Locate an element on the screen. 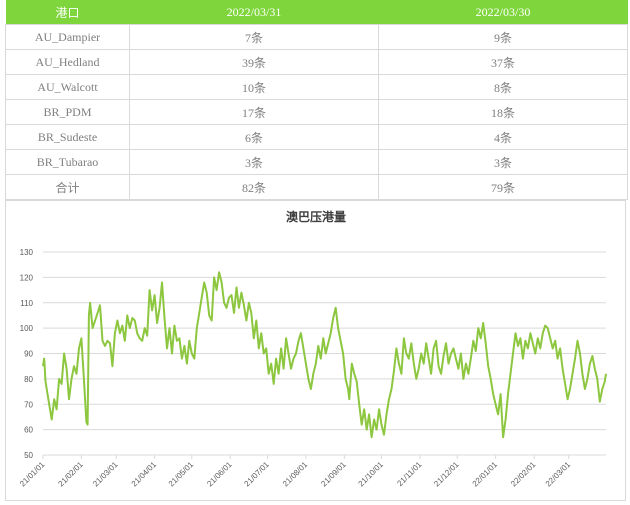  count-cell: 9条 is located at coordinates (503, 37).